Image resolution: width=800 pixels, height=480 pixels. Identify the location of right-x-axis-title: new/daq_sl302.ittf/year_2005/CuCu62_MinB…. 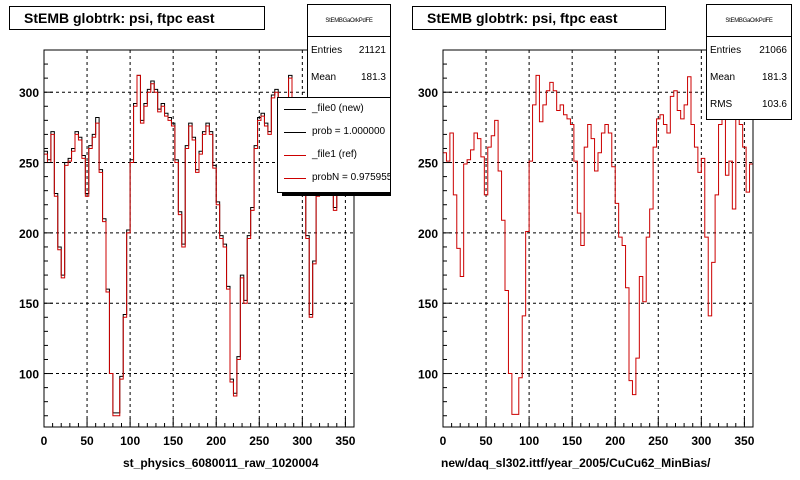
(576, 463).